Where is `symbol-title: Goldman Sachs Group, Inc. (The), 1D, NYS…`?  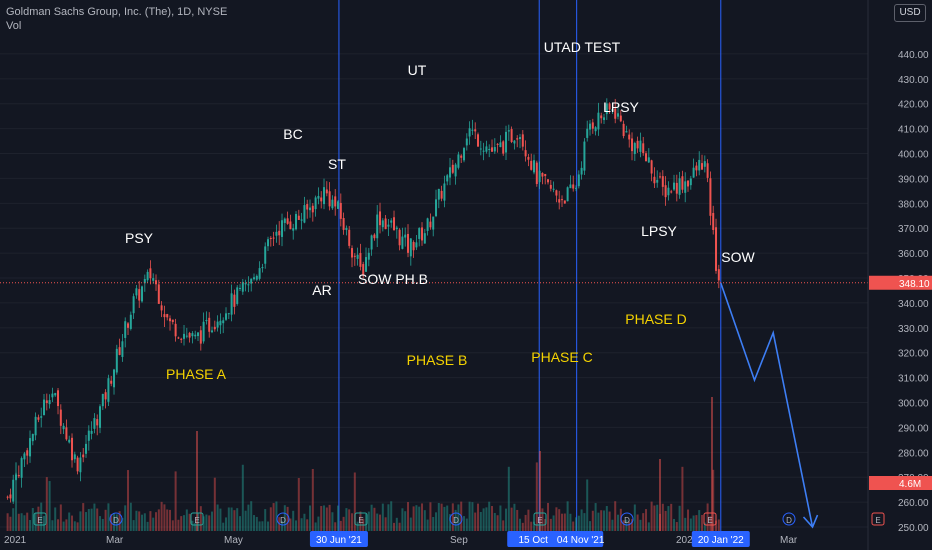
symbol-title: Goldman Sachs Group, Inc. (The), 1D, NYS… is located at coordinates (117, 12).